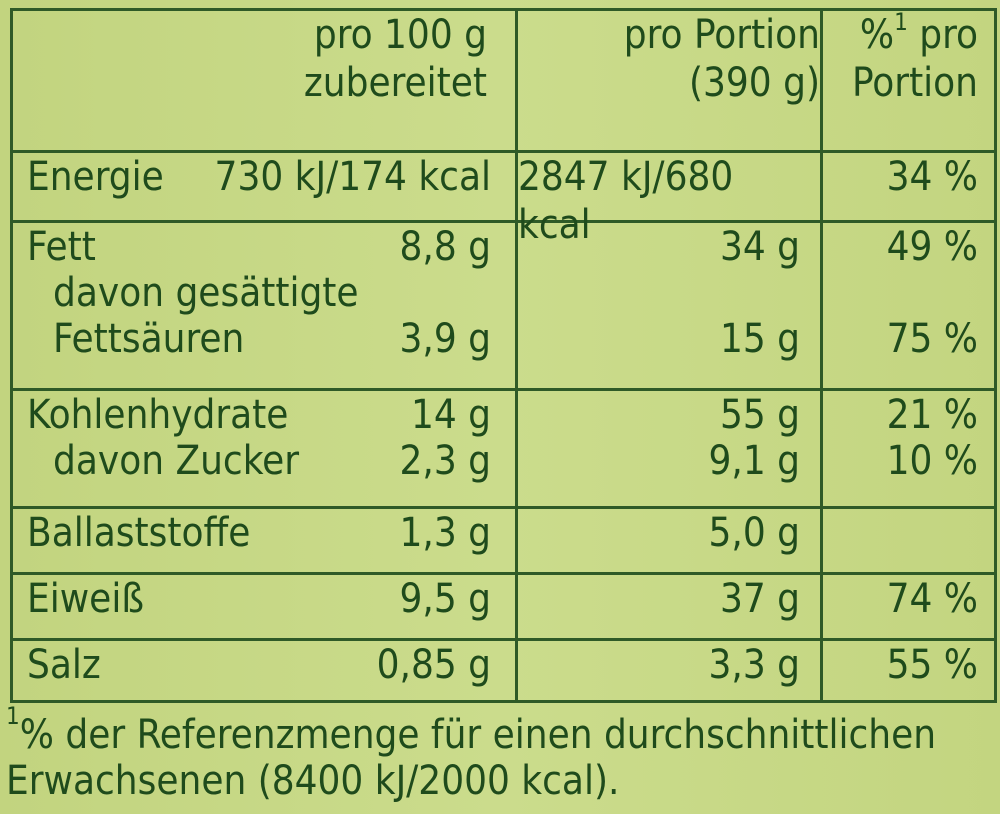  I want to click on label-eiweiss: Eiweiß, so click(85, 599).